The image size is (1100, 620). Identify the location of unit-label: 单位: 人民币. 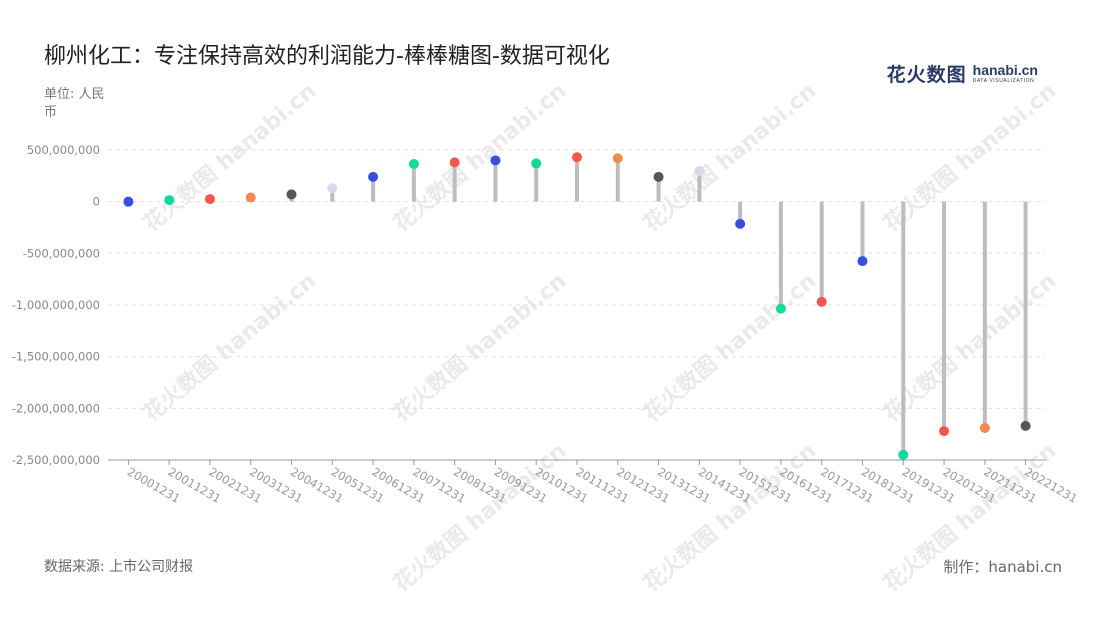
(74, 103).